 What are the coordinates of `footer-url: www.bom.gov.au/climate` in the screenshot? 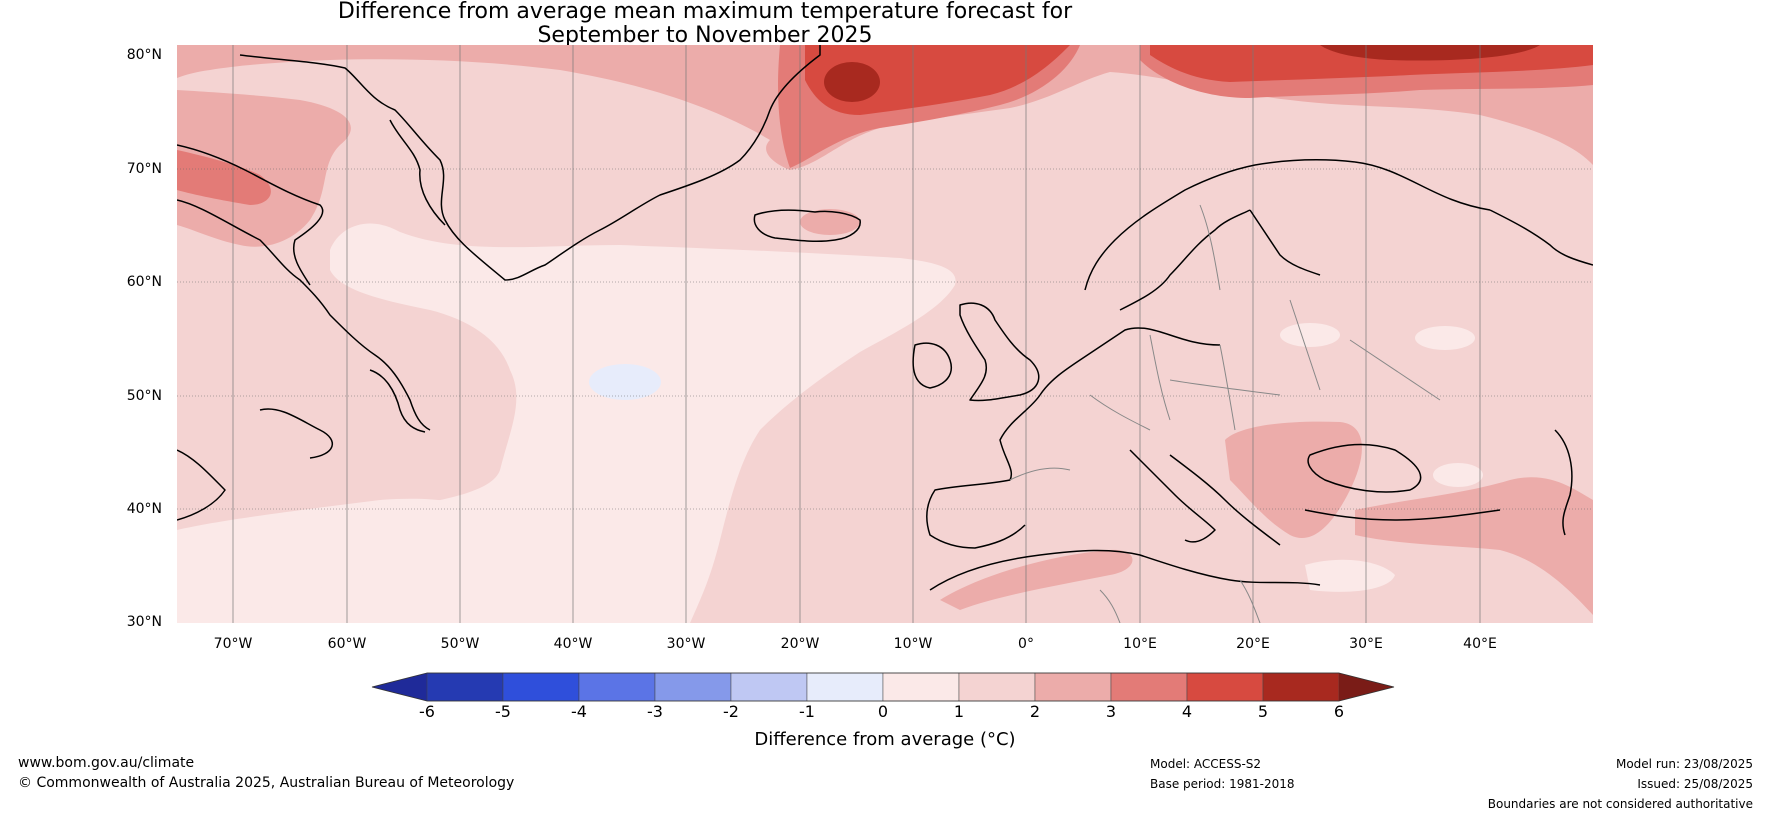 It's located at (106, 763).